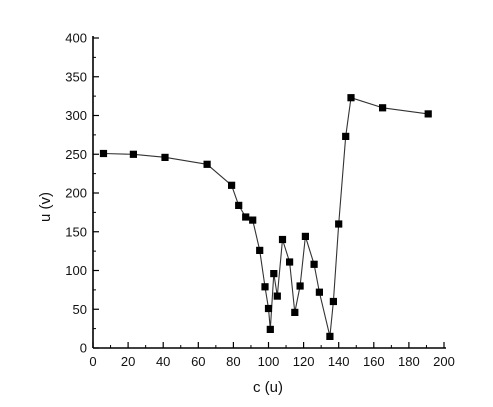 The width and height of the screenshot is (493, 407). I want to click on x-tick-label-160: 160, so click(374, 361).